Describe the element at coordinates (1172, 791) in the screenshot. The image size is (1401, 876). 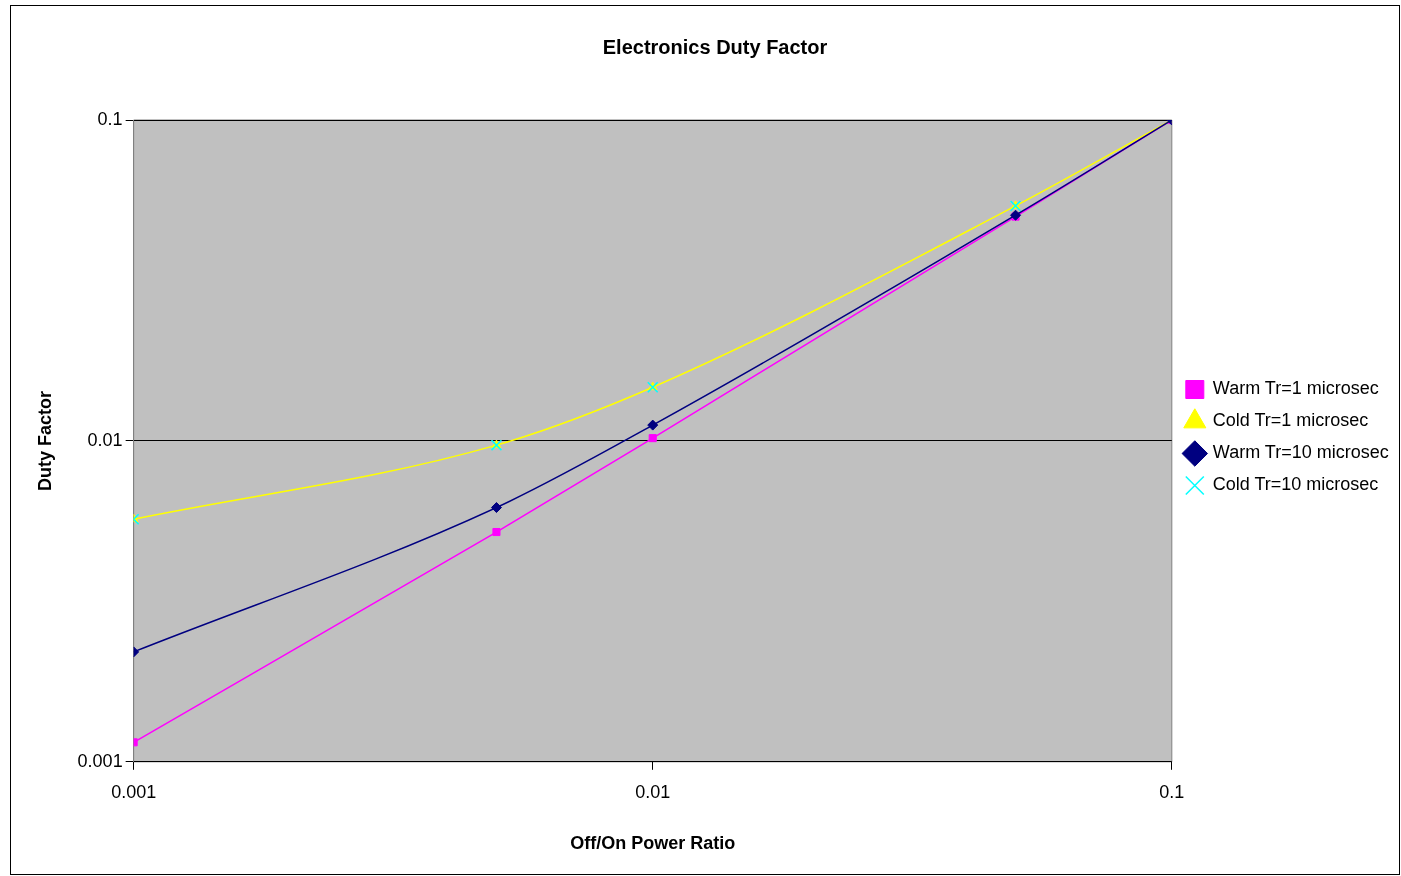
I see `x-tick-label: 0.1` at that location.